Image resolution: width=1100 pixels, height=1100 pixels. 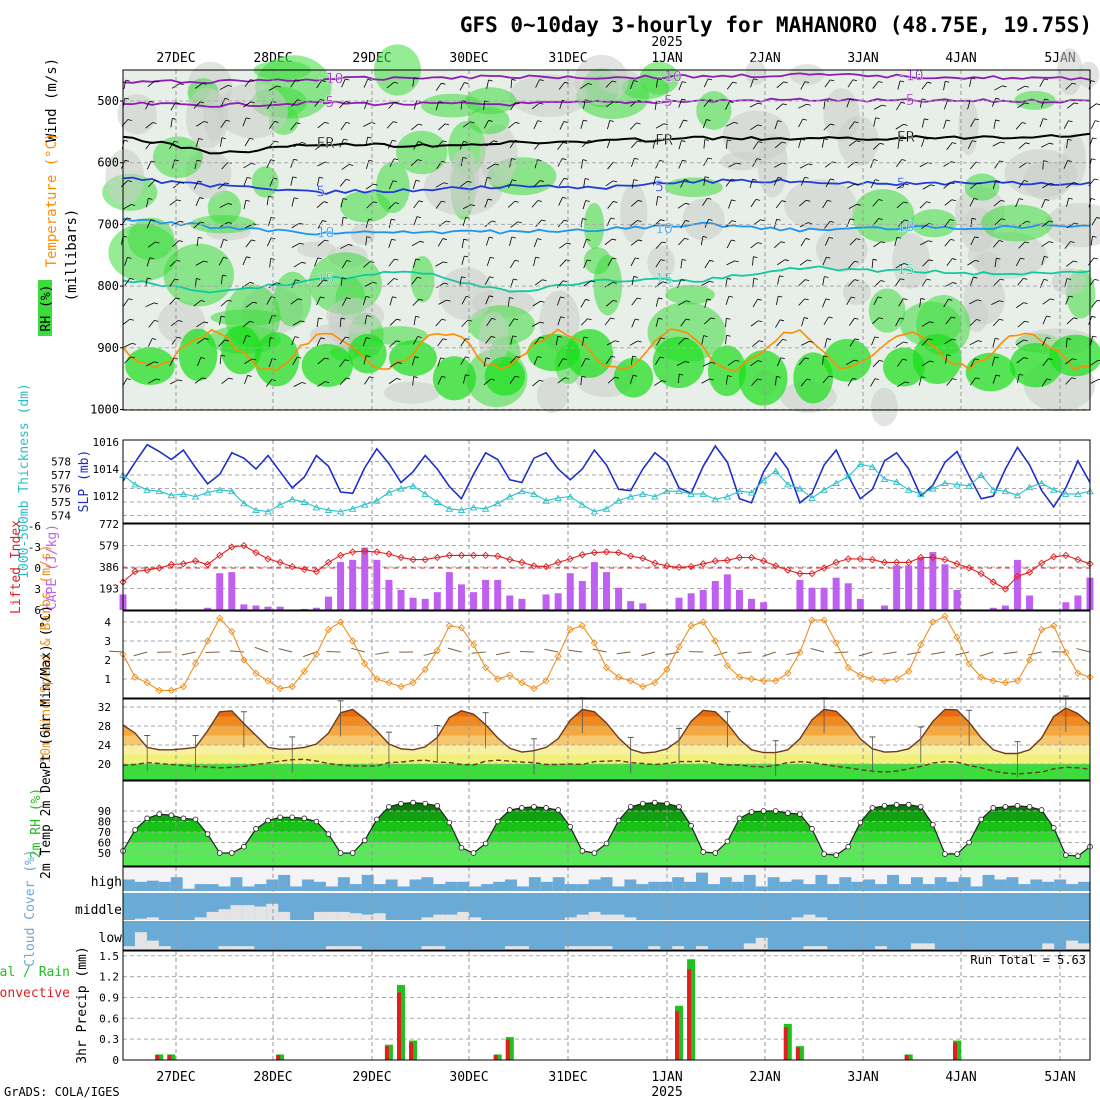 I want to click on bottom-date-label: 5JAN, so click(x=1059, y=1077).